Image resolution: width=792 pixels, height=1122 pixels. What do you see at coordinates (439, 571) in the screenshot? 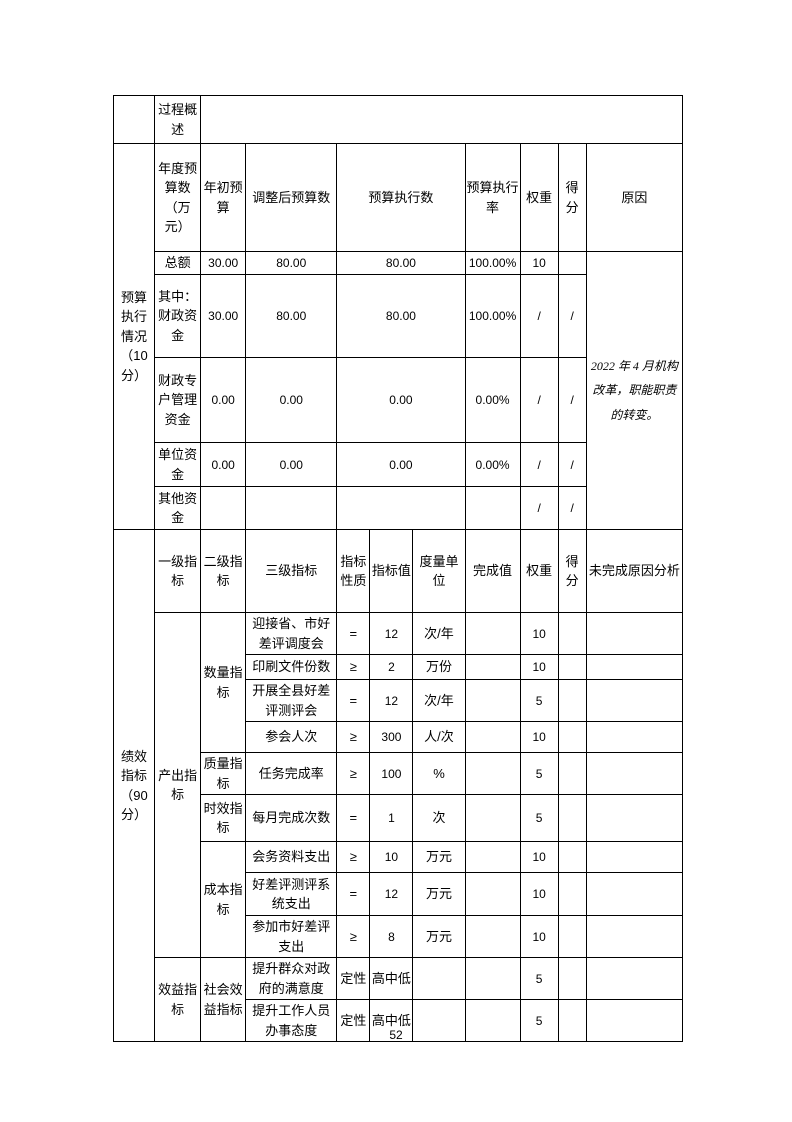
I see `header-unit: 度量单位` at bounding box center [439, 571].